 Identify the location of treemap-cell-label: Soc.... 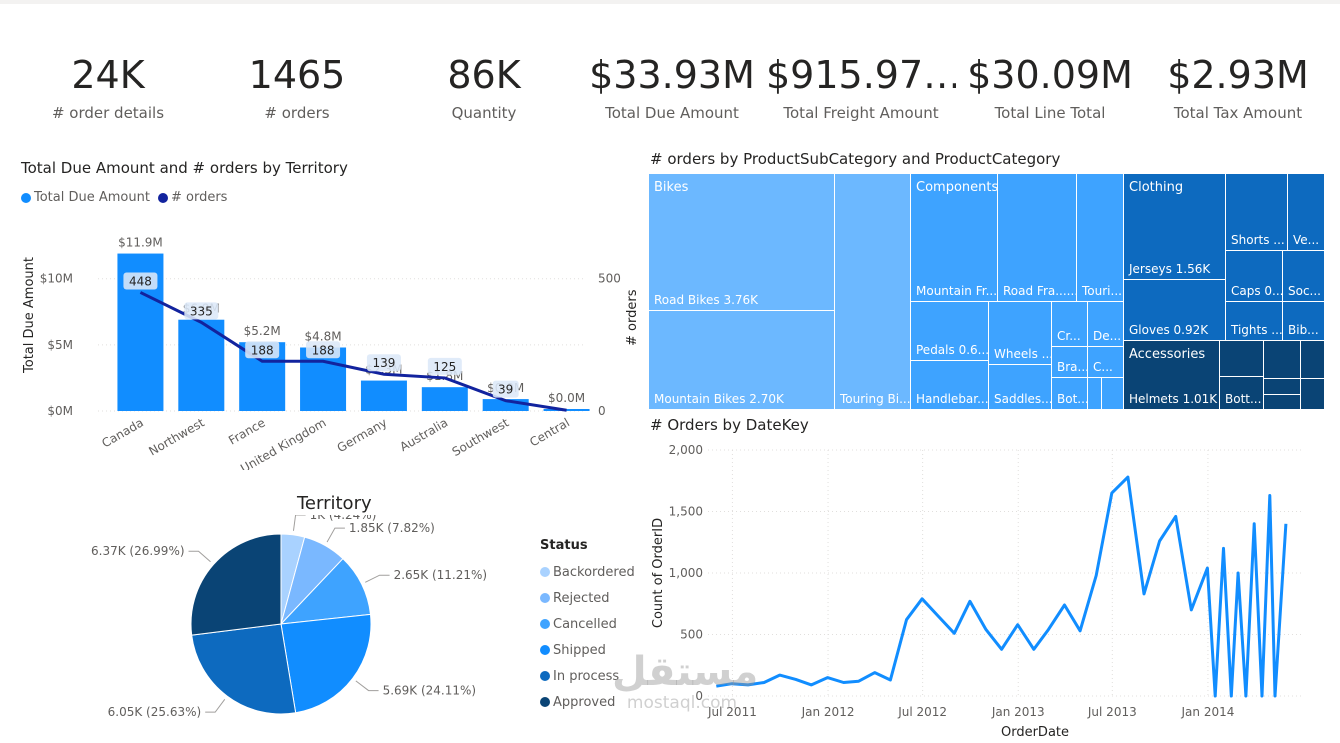
(1304, 291).